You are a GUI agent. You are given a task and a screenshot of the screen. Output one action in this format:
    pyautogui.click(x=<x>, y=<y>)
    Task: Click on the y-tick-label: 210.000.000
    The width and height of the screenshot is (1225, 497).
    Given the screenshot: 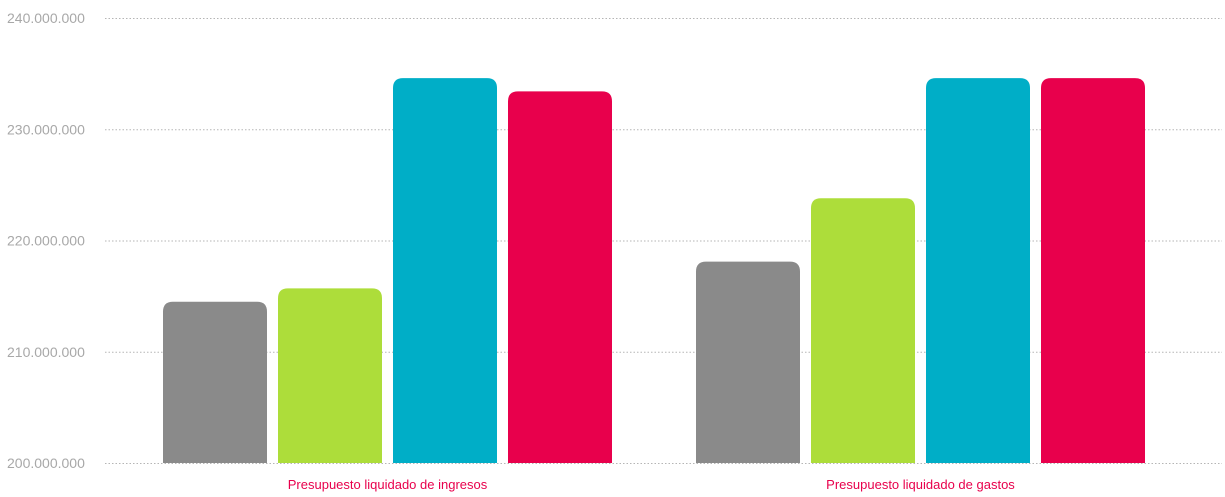 What is the action you would take?
    pyautogui.click(x=46, y=352)
    